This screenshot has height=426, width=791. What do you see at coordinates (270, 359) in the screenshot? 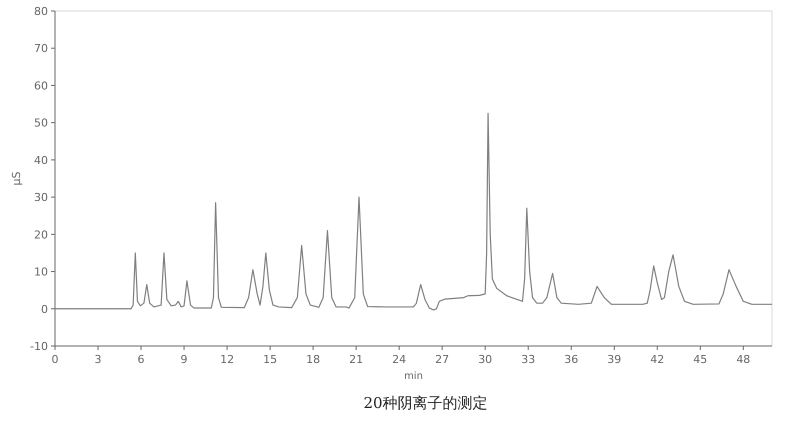
I see `x-tick-label: 15` at bounding box center [270, 359].